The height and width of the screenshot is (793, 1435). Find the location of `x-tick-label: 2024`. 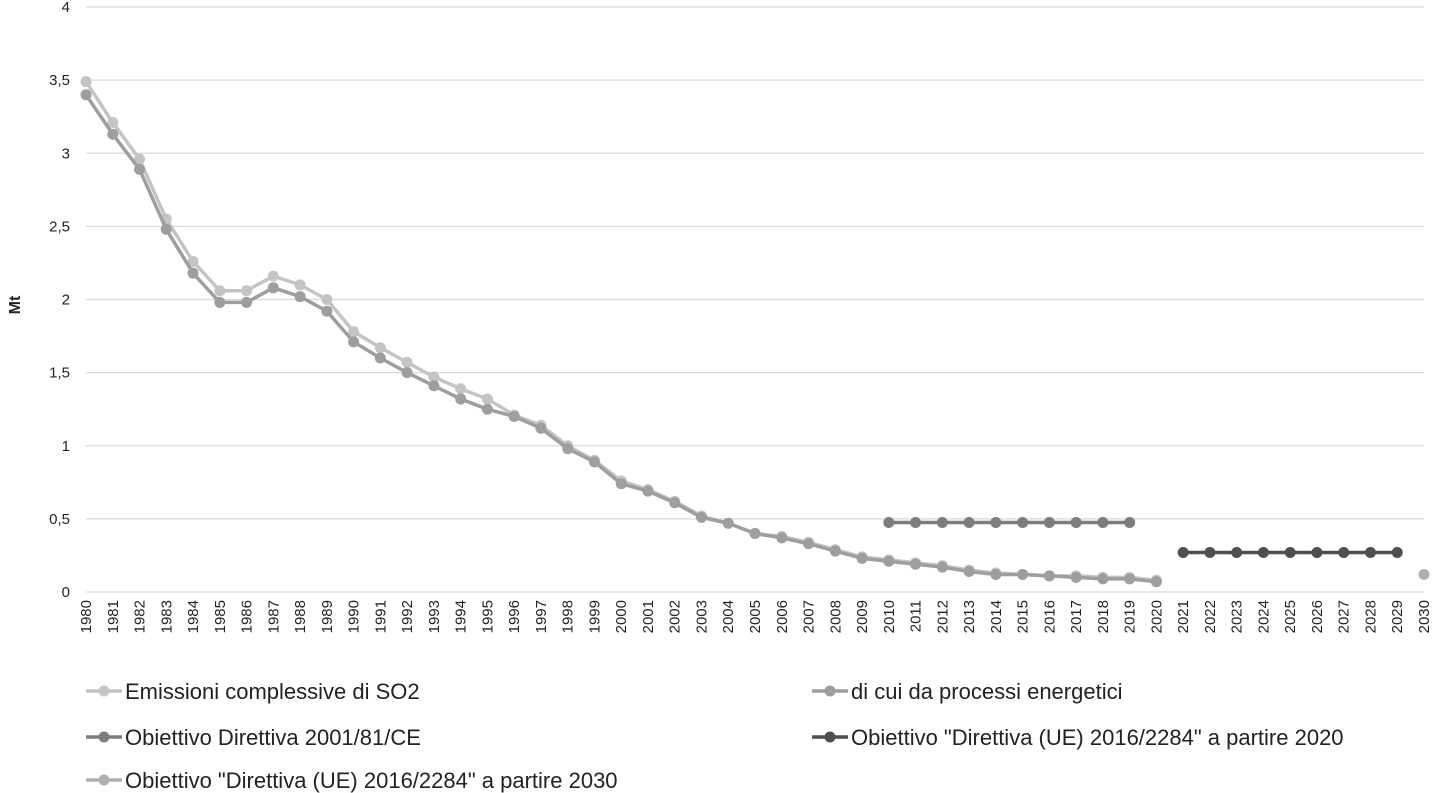

x-tick-label: 2024 is located at coordinates (1263, 616).